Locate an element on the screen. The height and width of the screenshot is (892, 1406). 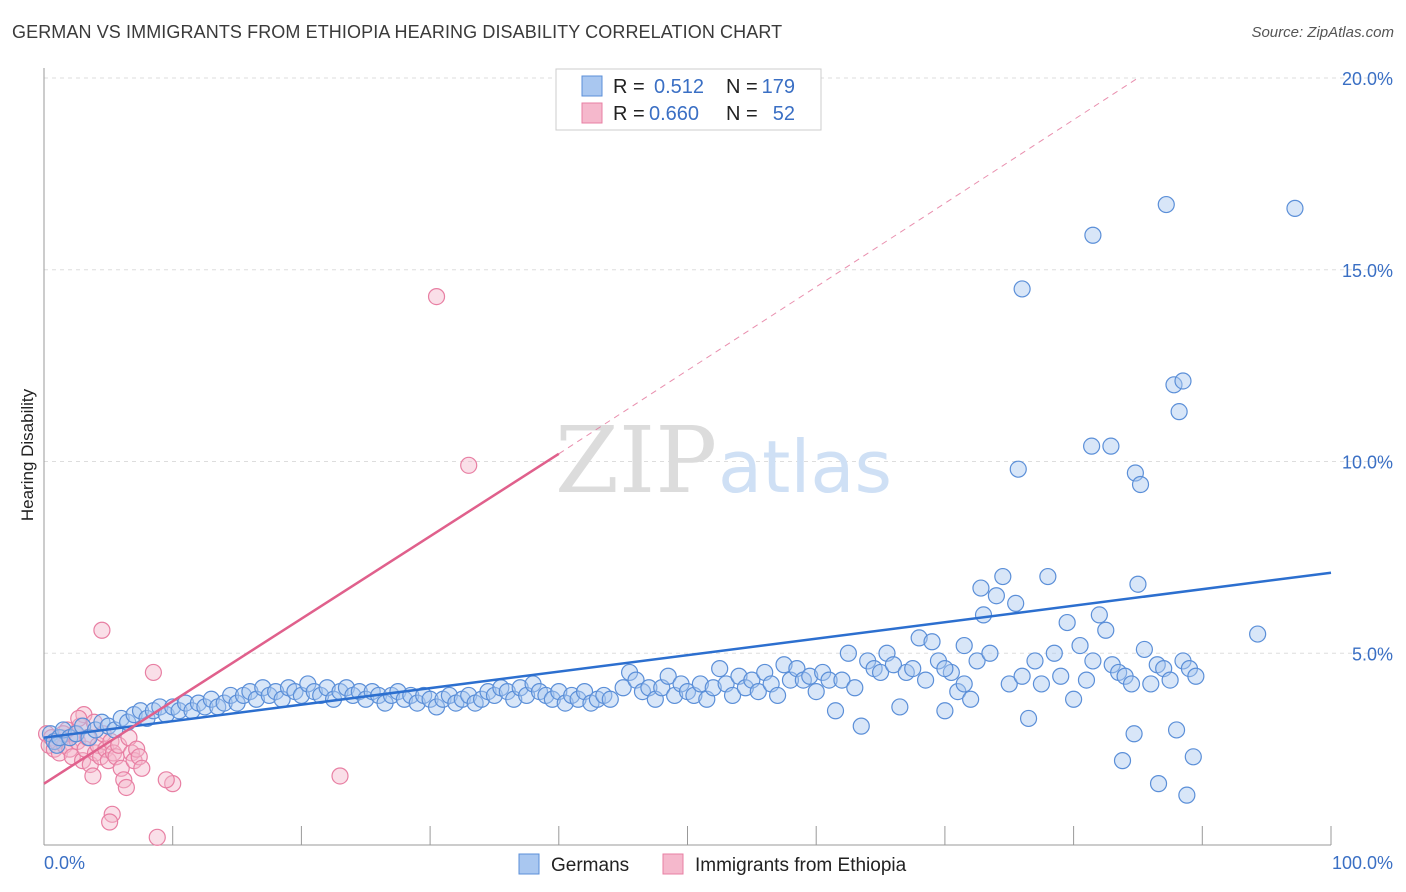
y-tick-label-1: 10.0% is located at coordinates (1367, 463).